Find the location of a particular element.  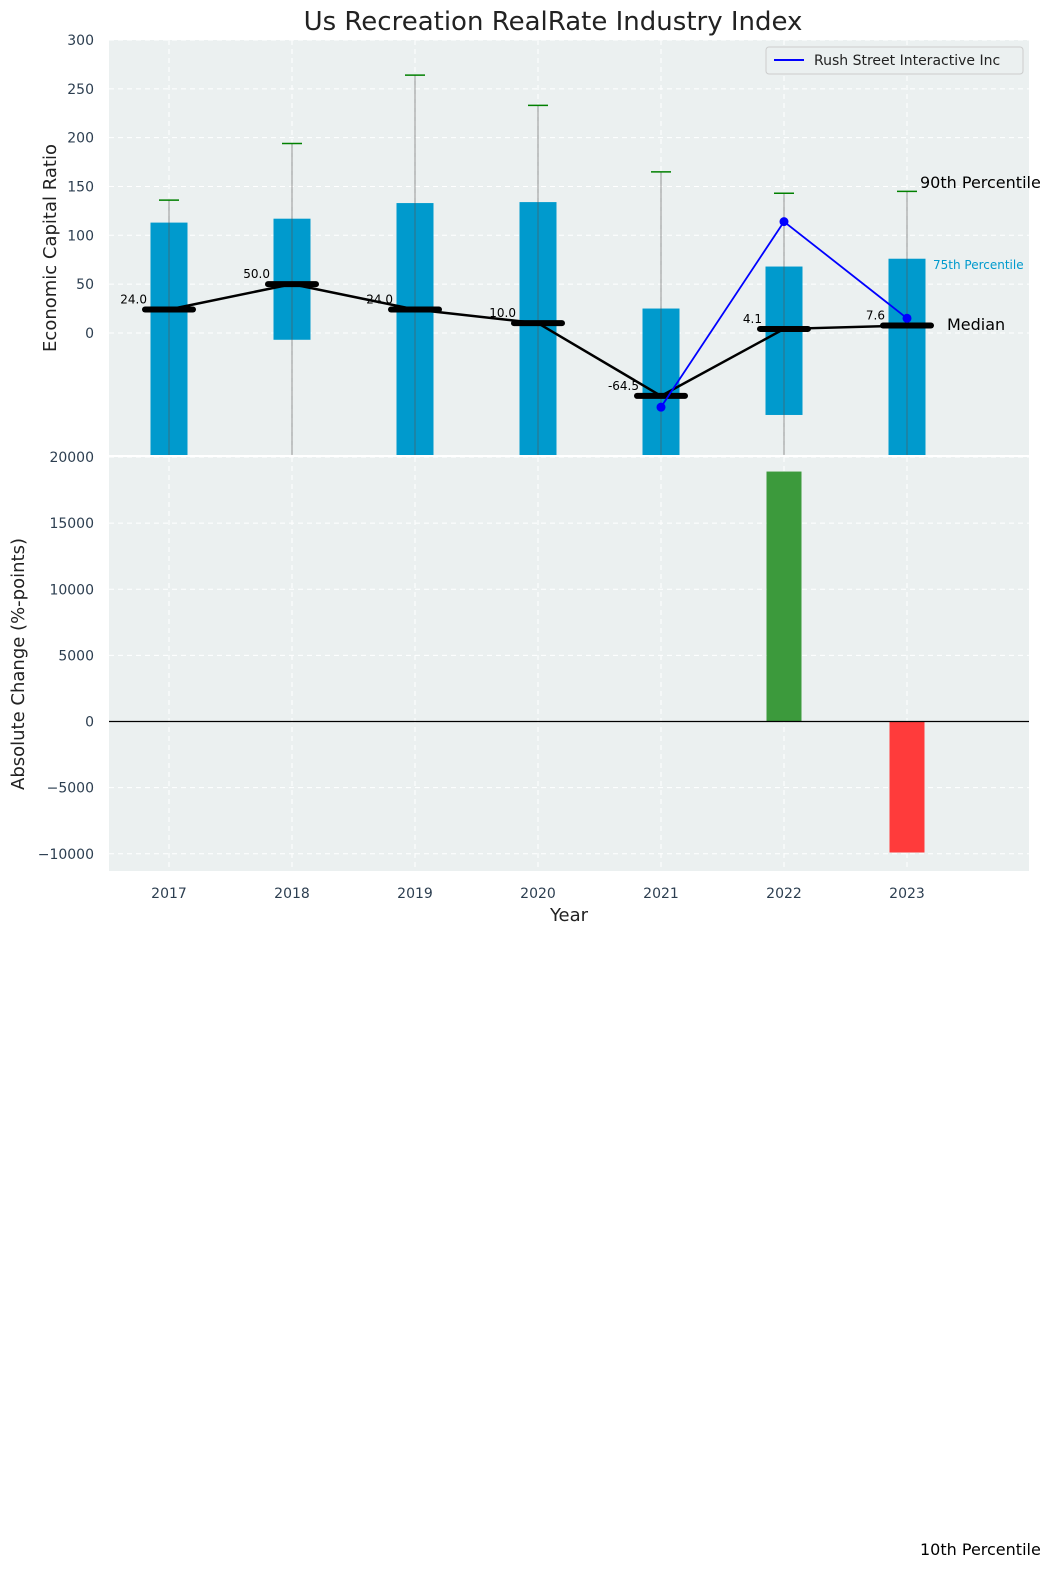

top-y-tick-label: 200 is located at coordinates (80, 139).